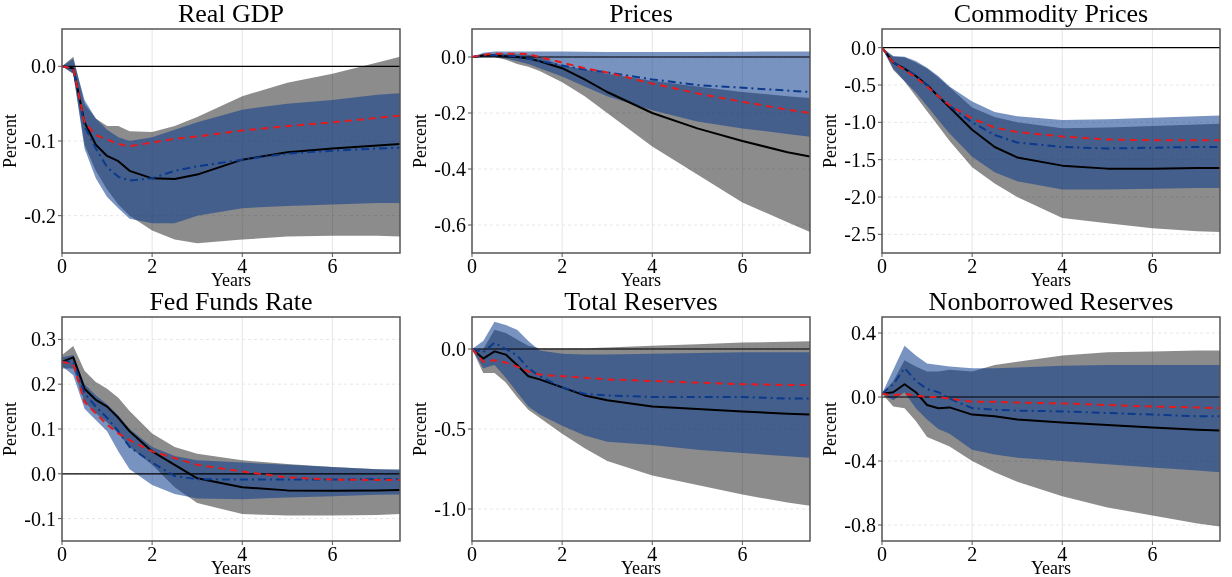 The width and height of the screenshot is (1232, 577). What do you see at coordinates (1051, 14) in the screenshot?
I see `chart-title: Commodity Prices` at bounding box center [1051, 14].